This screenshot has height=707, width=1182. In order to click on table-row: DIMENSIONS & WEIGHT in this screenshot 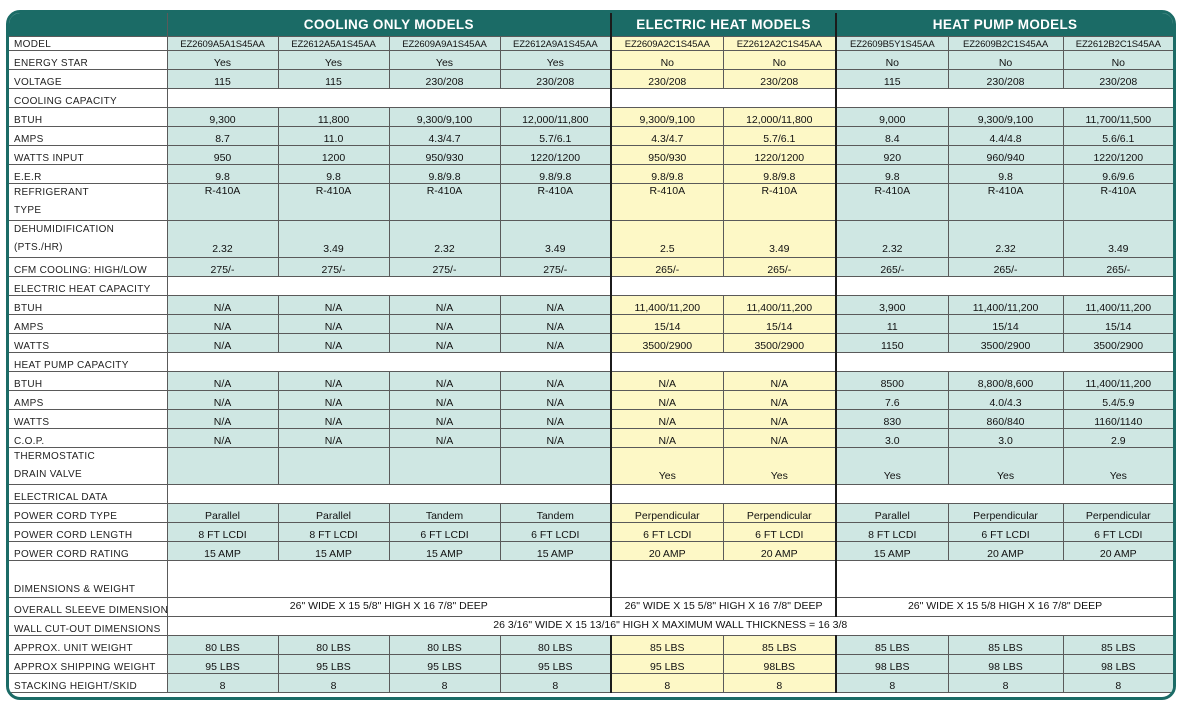, I will do `click(591, 579)`.